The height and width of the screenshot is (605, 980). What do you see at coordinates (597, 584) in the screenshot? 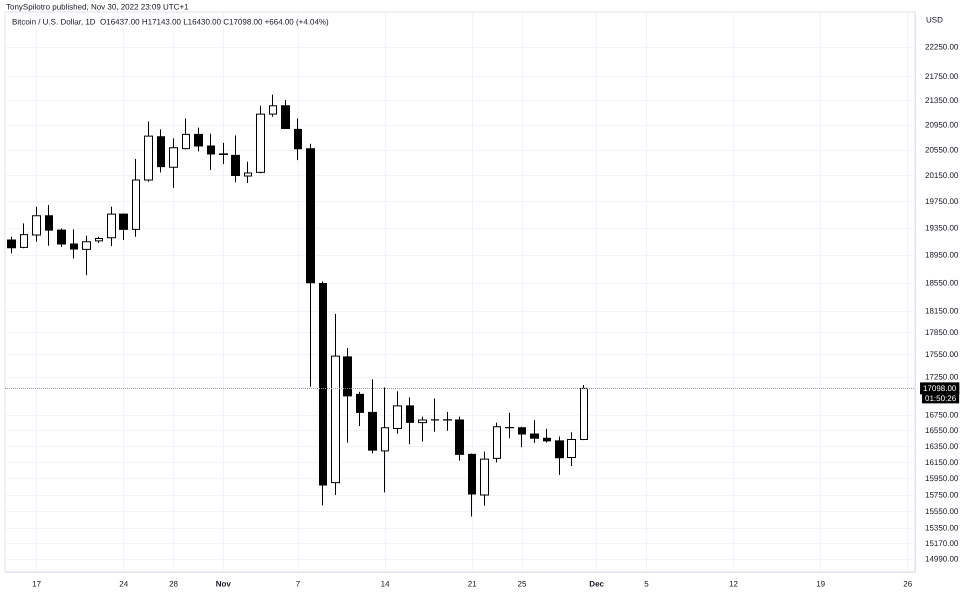
I see `x-tick-label: Dec` at bounding box center [597, 584].